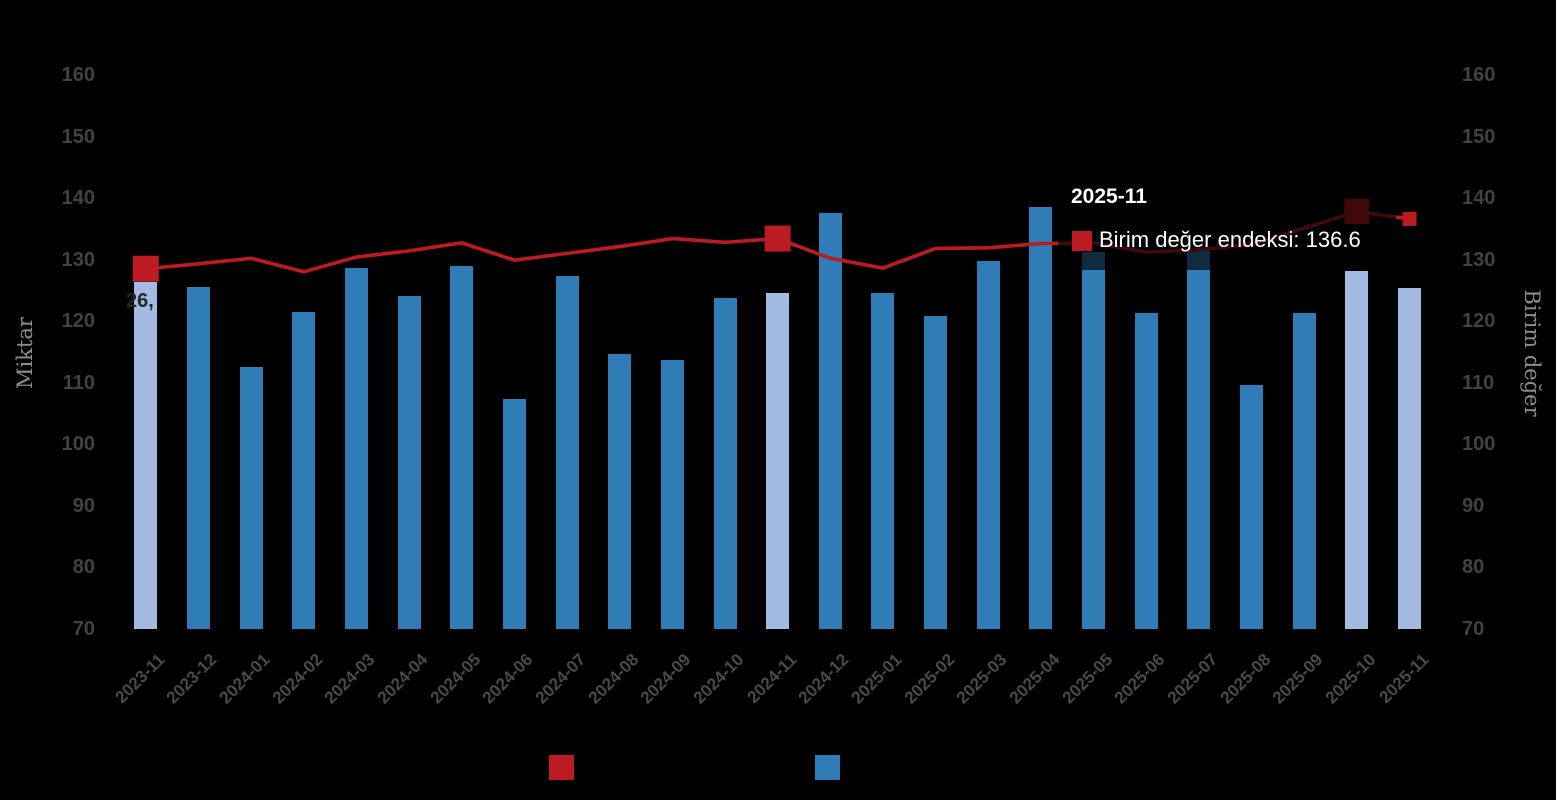 The image size is (1556, 800). Describe the element at coordinates (78, 321) in the screenshot. I see `left-axis-tick-label: 120` at that location.